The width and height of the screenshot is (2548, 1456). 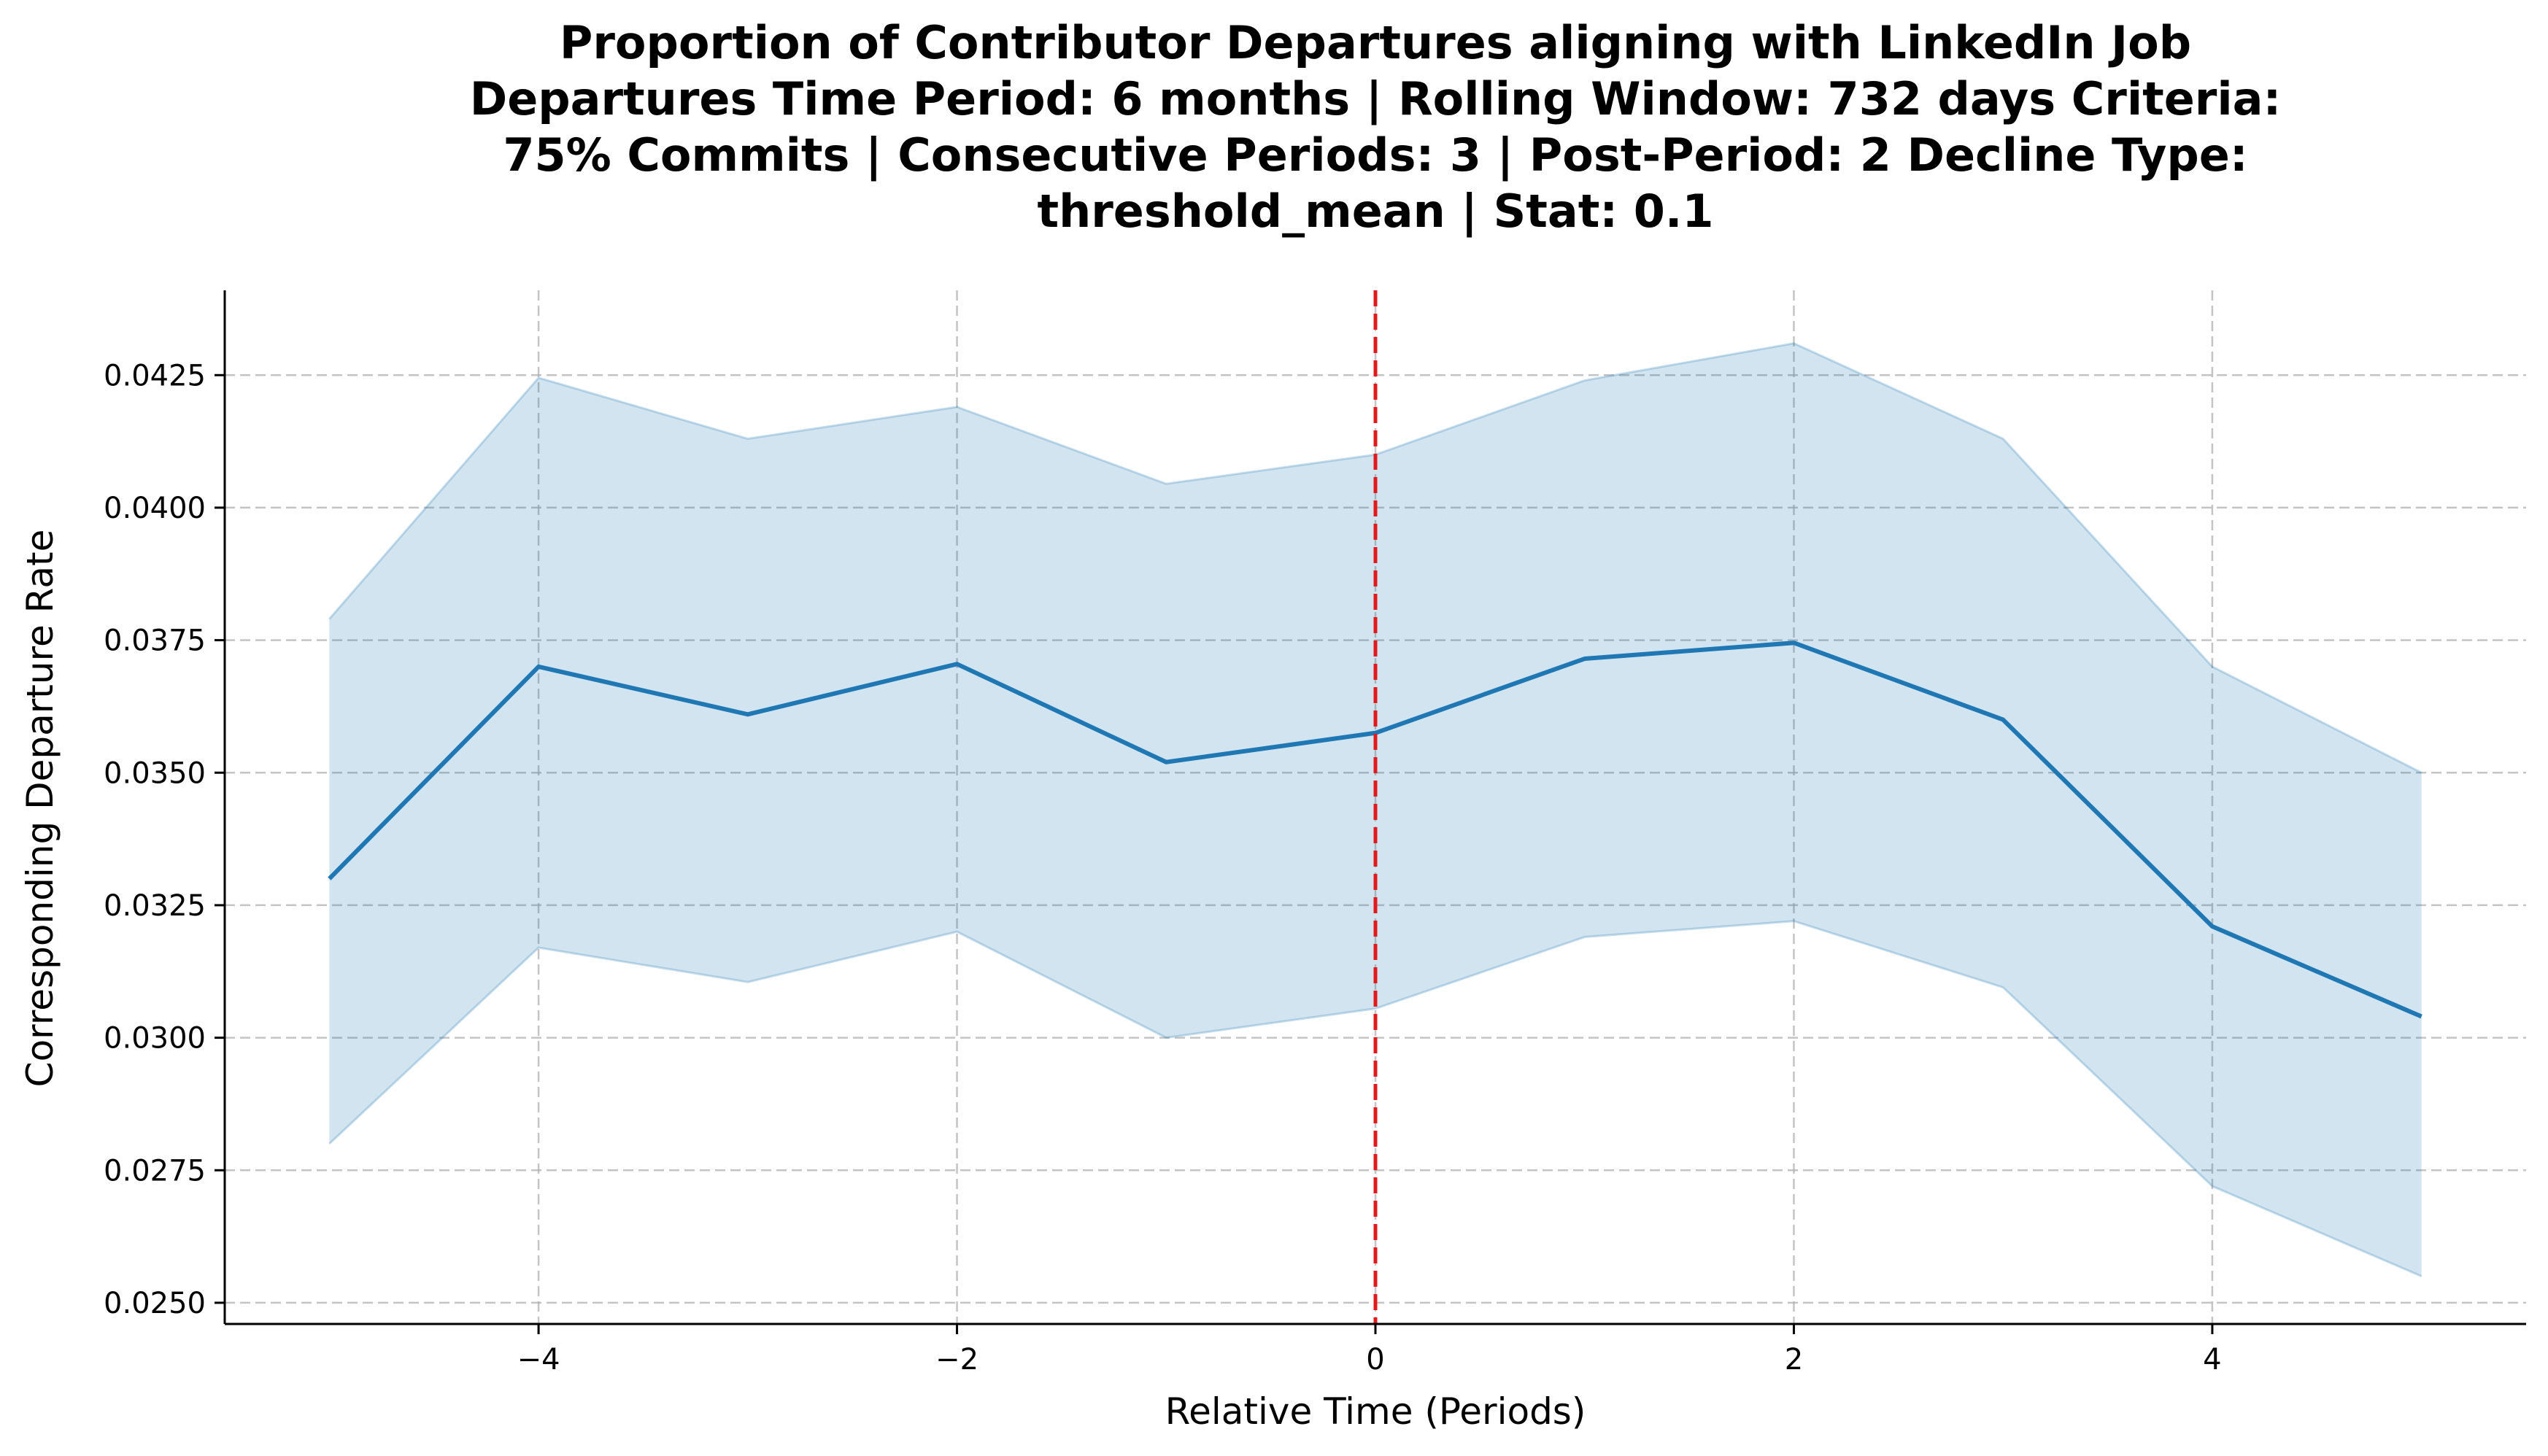 What do you see at coordinates (1375, 1359) in the screenshot?
I see `x-tick-label-2: 0` at bounding box center [1375, 1359].